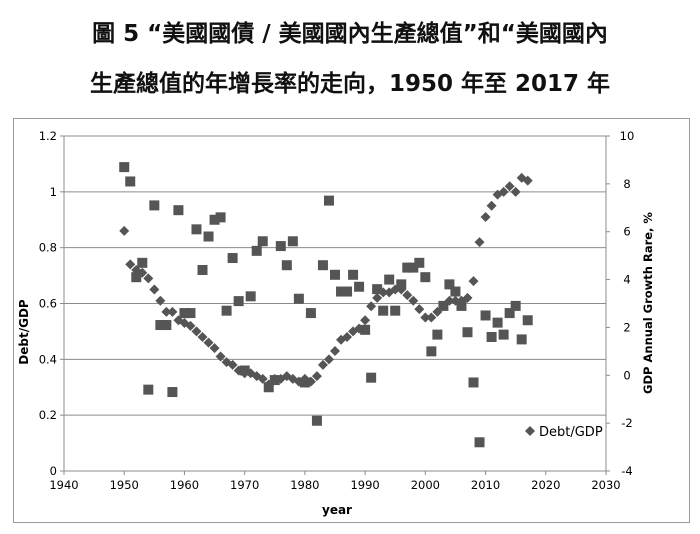  What do you see at coordinates (63, 485) in the screenshot?
I see `x-tick-label: 1940` at bounding box center [63, 485].